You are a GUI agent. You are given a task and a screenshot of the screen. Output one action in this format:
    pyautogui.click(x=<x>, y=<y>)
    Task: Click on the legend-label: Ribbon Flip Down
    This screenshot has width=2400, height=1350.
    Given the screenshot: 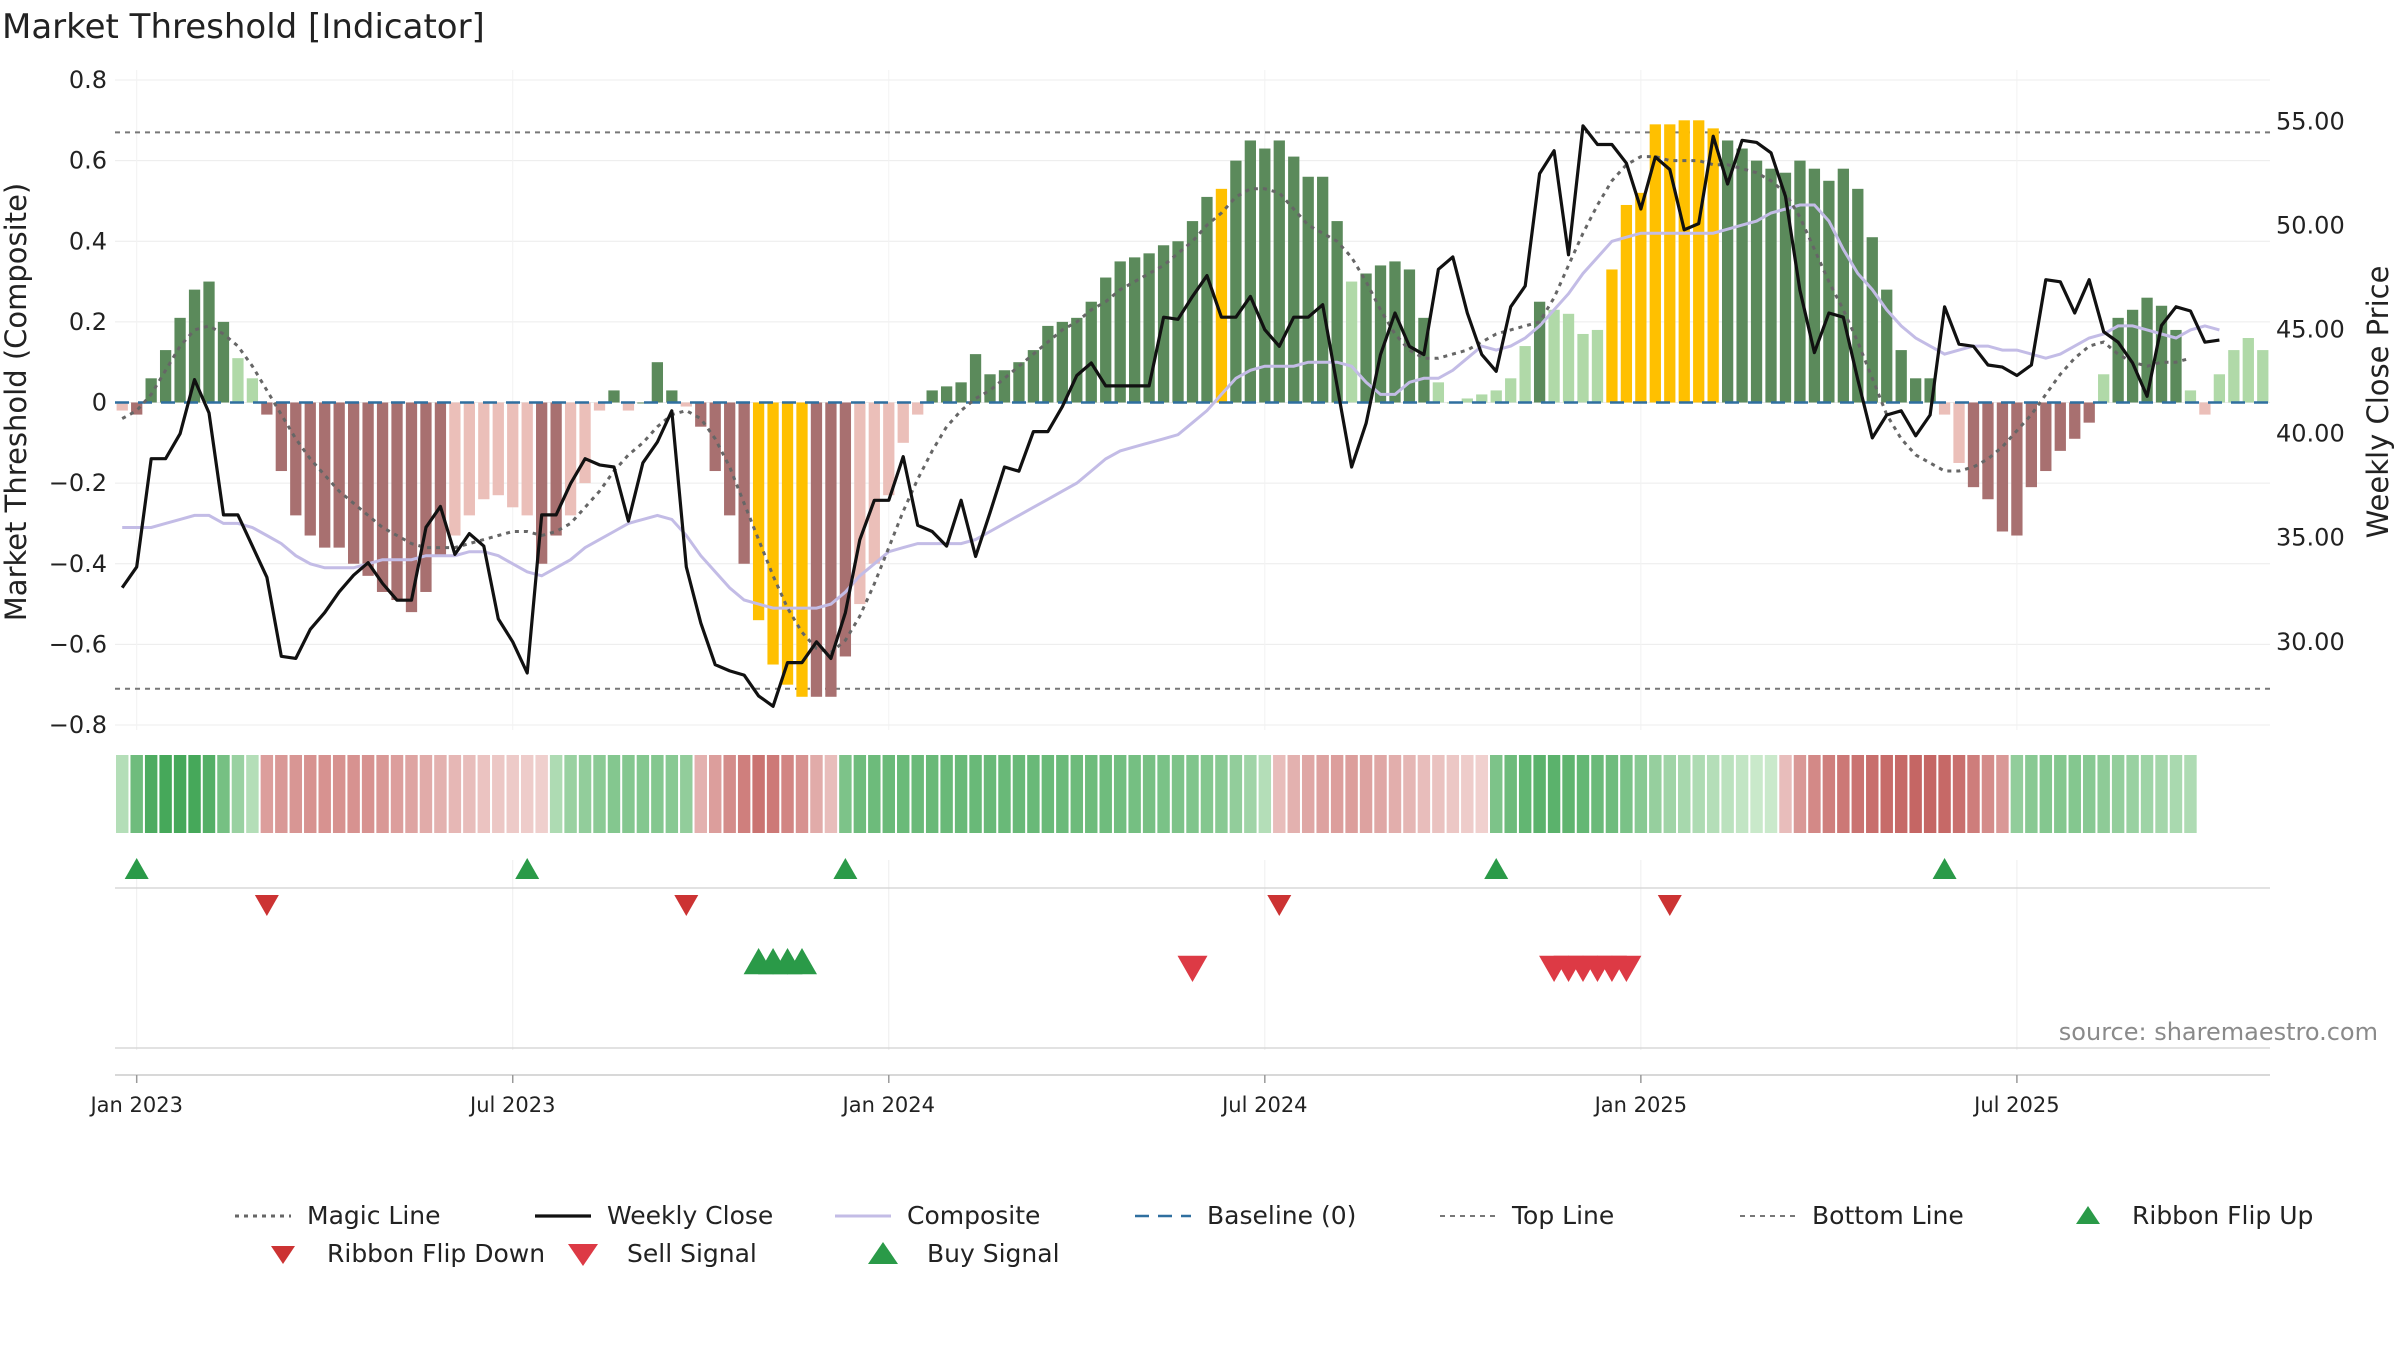 What is the action you would take?
    pyautogui.click(x=436, y=1253)
    